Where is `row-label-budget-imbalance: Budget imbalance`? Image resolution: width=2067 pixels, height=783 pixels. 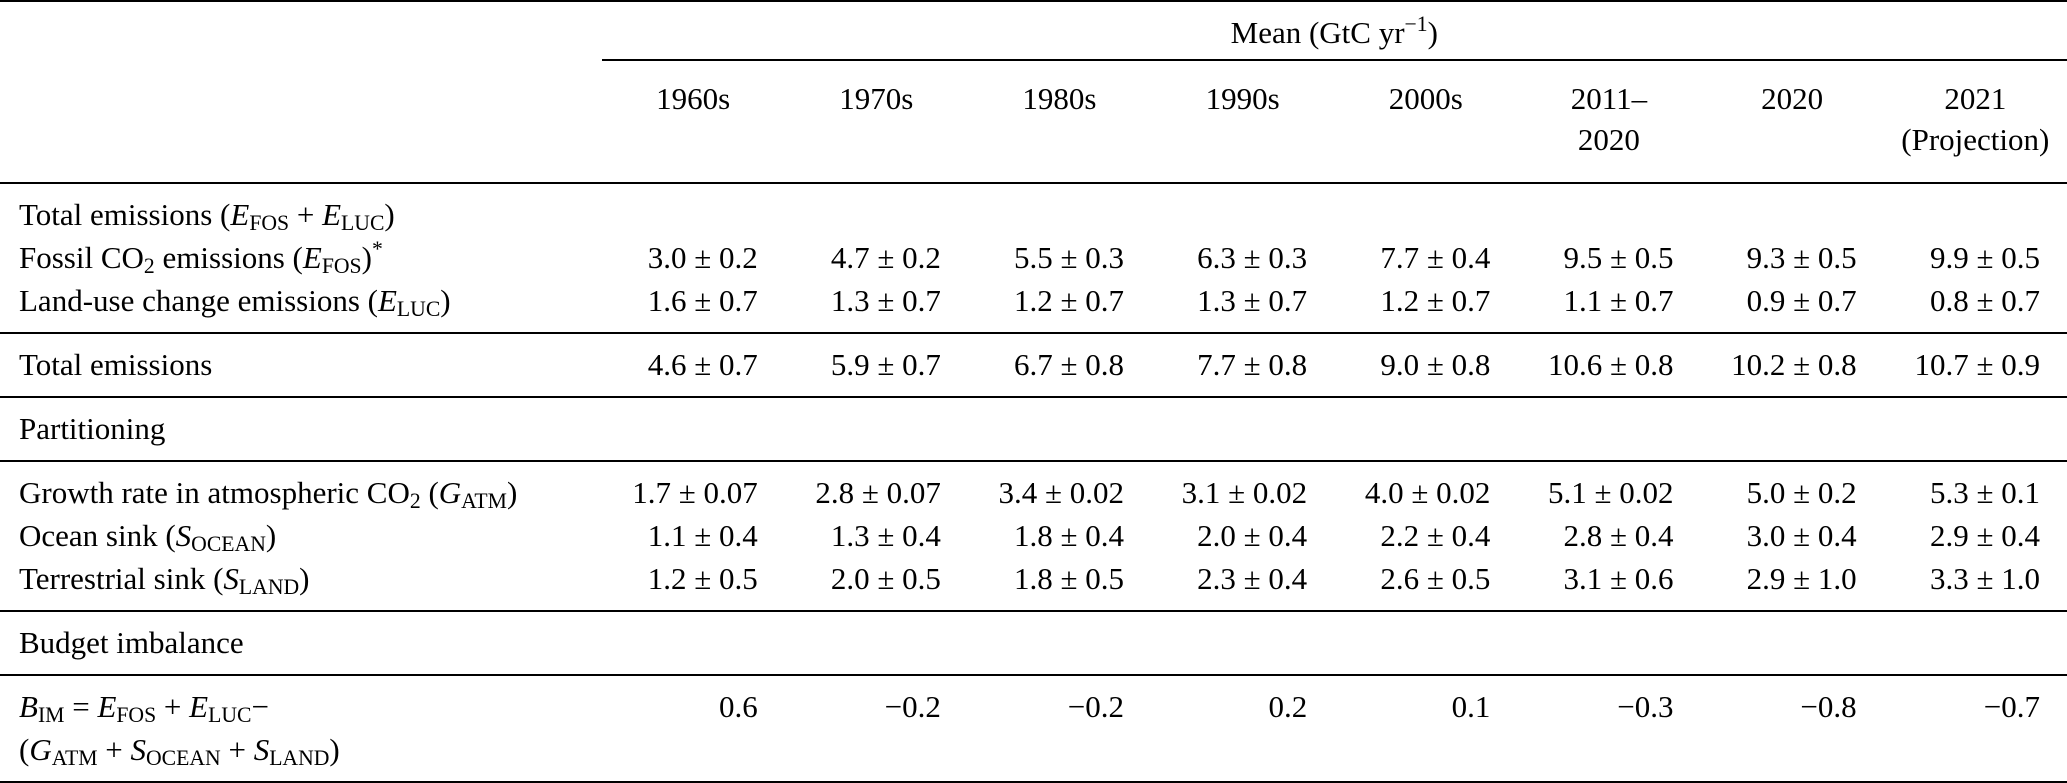
row-label-budget-imbalance: Budget imbalance is located at coordinates (131, 642).